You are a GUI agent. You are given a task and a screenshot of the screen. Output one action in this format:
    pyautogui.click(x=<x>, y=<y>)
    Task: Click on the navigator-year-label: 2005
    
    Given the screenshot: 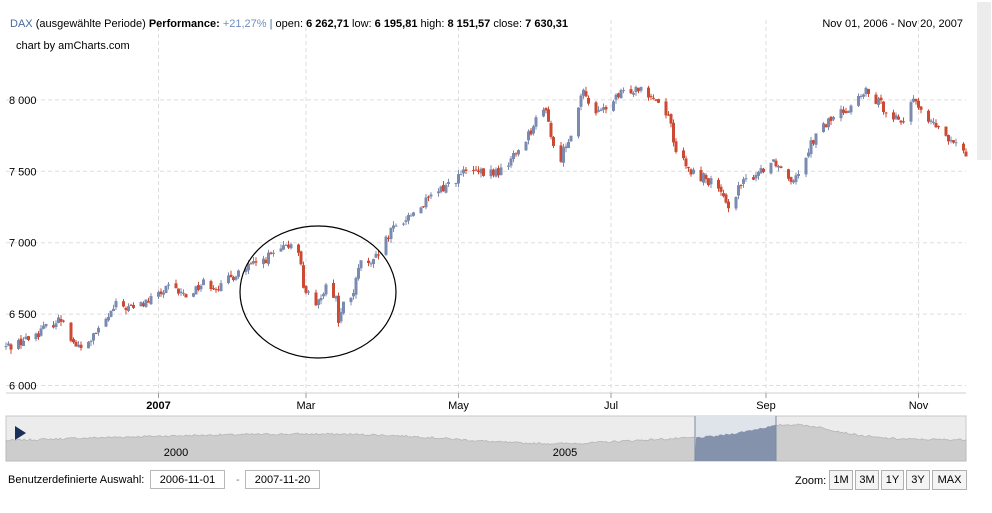 What is the action you would take?
    pyautogui.click(x=565, y=453)
    